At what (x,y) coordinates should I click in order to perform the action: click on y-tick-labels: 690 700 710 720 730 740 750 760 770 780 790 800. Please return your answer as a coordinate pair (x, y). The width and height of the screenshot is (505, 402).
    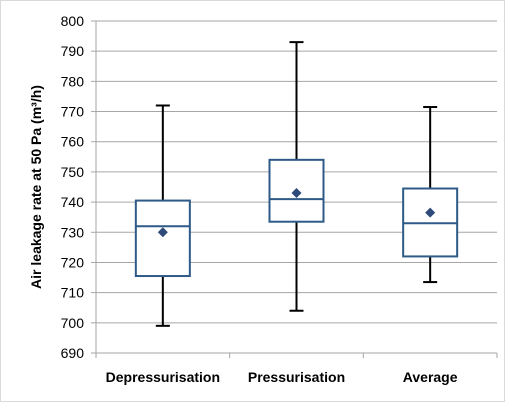
    Looking at the image, I should click on (73, 187).